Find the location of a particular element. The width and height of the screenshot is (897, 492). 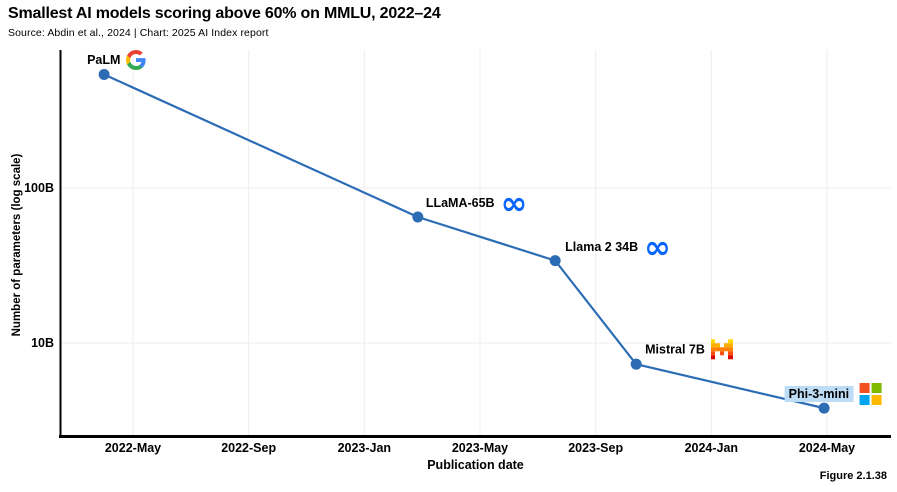

figure-number: Figure 2.1.38 is located at coordinates (853, 476).